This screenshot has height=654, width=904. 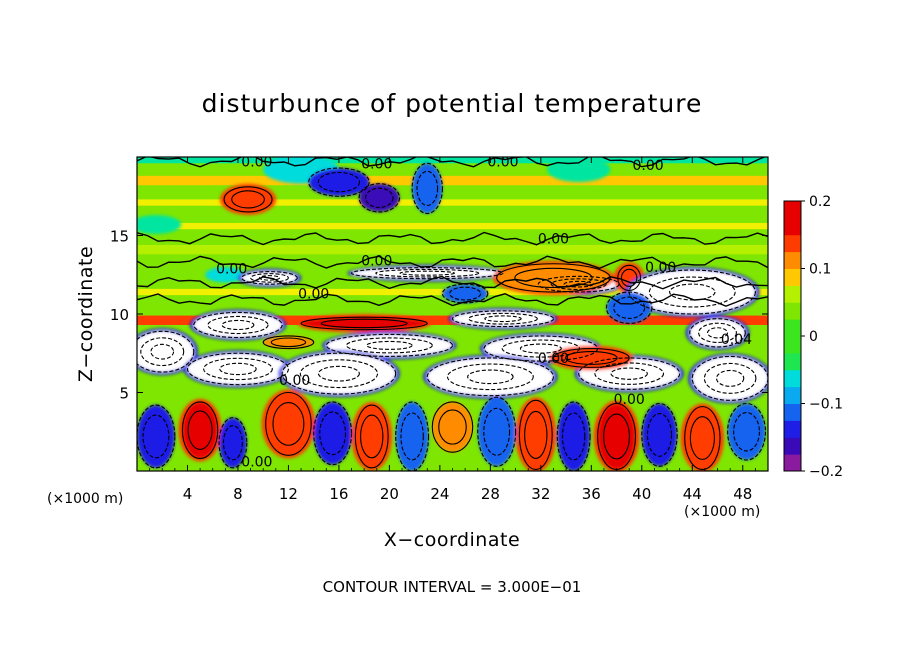 I want to click on y-tick-label-10: 10, so click(x=119, y=315).